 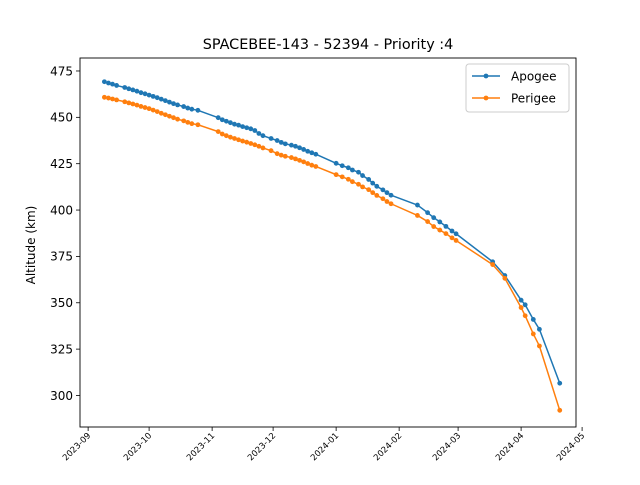 What do you see at coordinates (61, 71) in the screenshot?
I see `y-tick-label: 475` at bounding box center [61, 71].